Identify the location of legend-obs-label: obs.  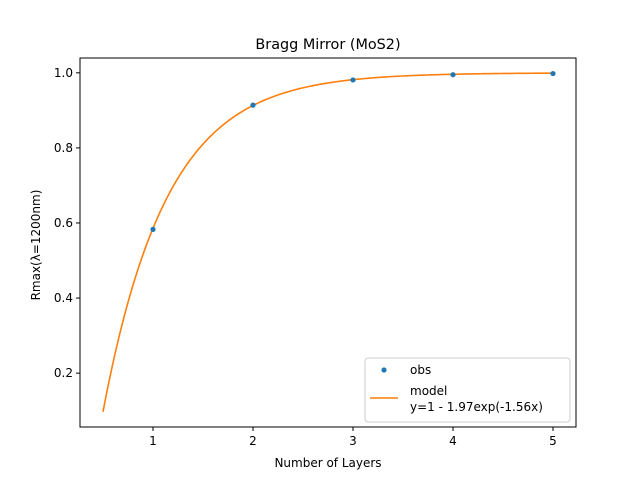
(420, 370).